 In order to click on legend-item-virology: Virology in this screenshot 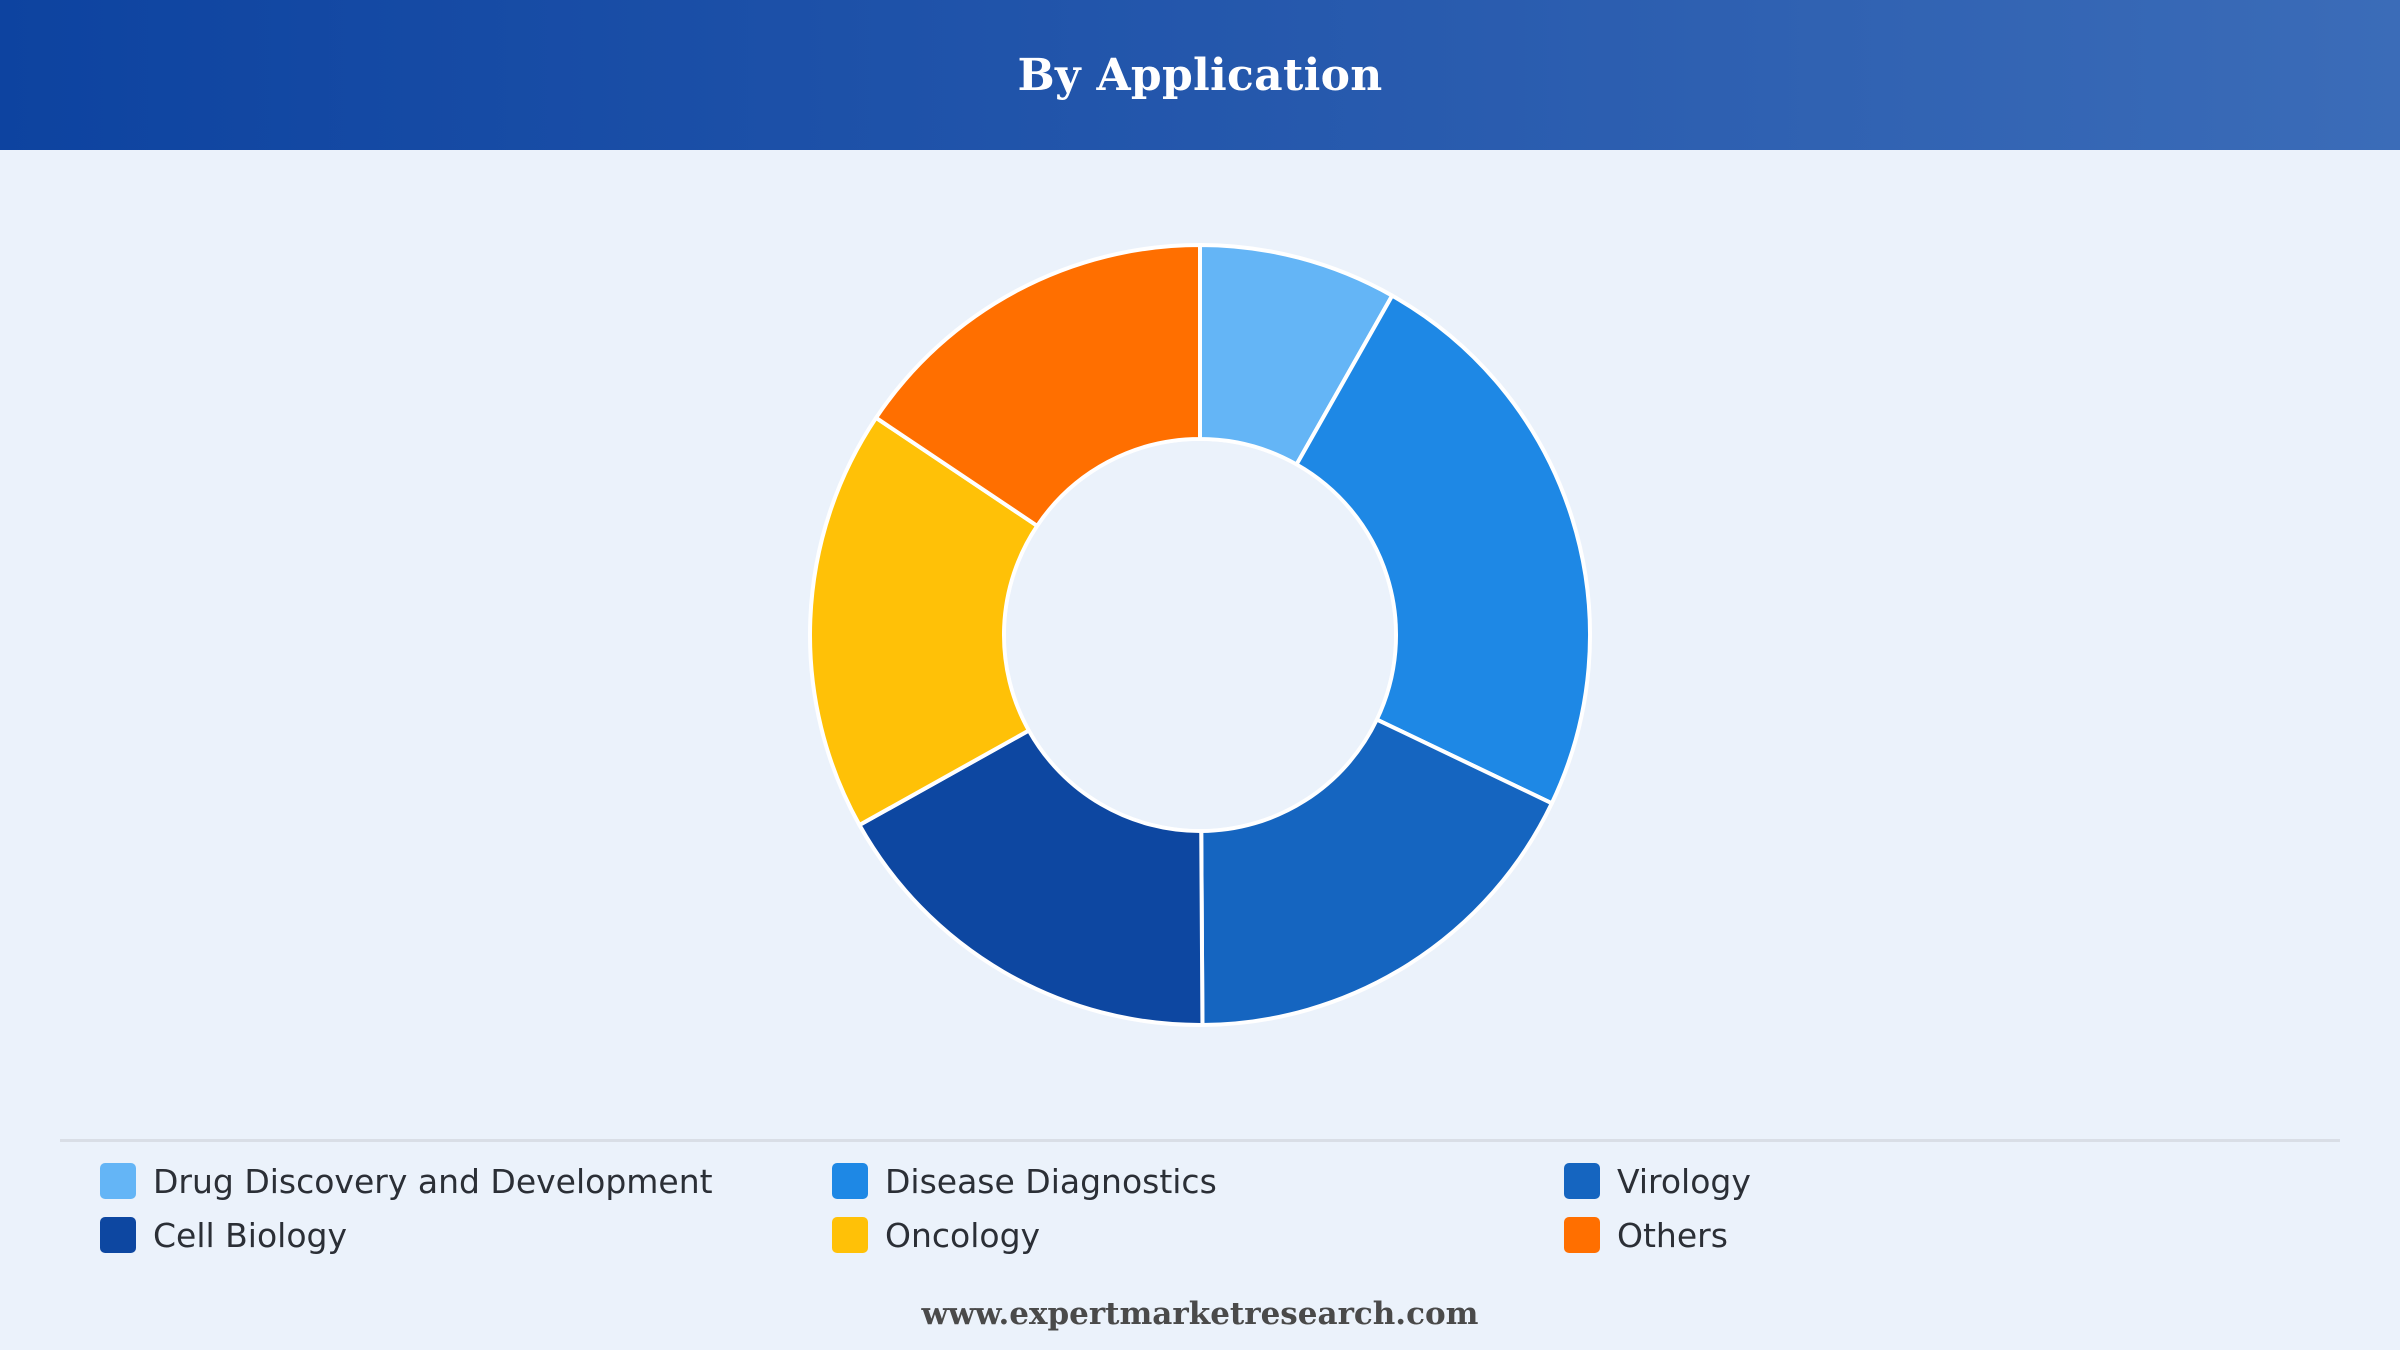, I will do `click(1914, 1181)`.